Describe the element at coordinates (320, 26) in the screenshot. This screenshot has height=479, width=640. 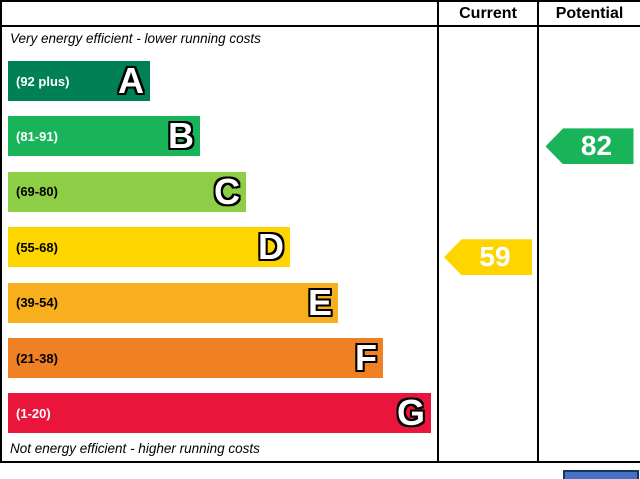
I see `header-divider` at that location.